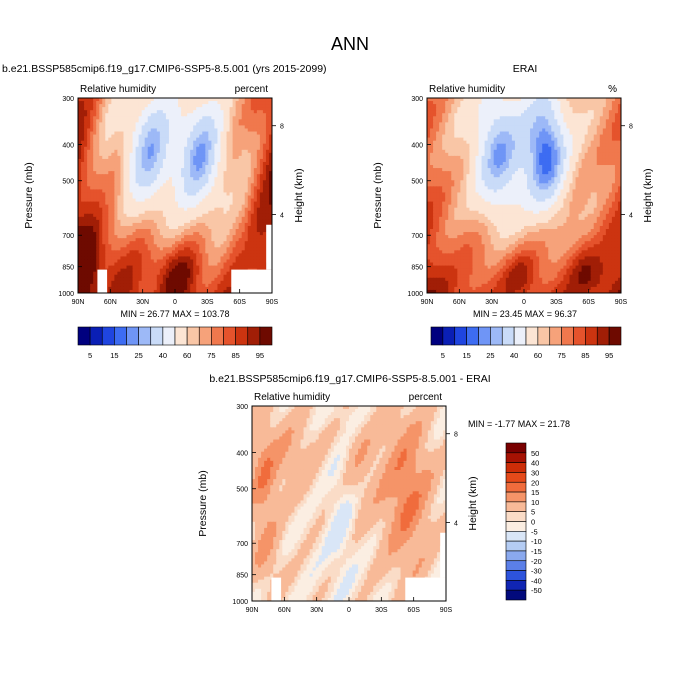 The width and height of the screenshot is (700, 700). What do you see at coordinates (235, 355) in the screenshot?
I see `colorbar-label: 85` at bounding box center [235, 355].